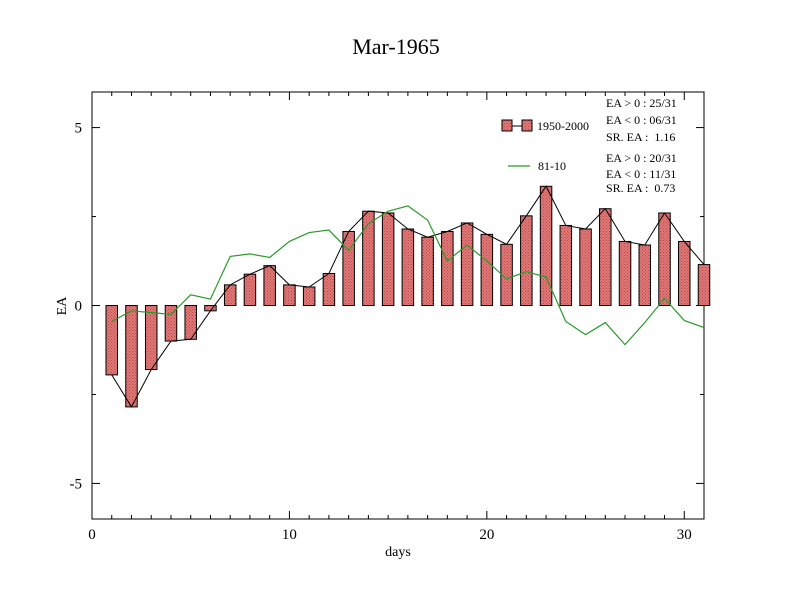  I want to click on stat-series1-sr: SR. EA : 1.16, so click(640, 137).